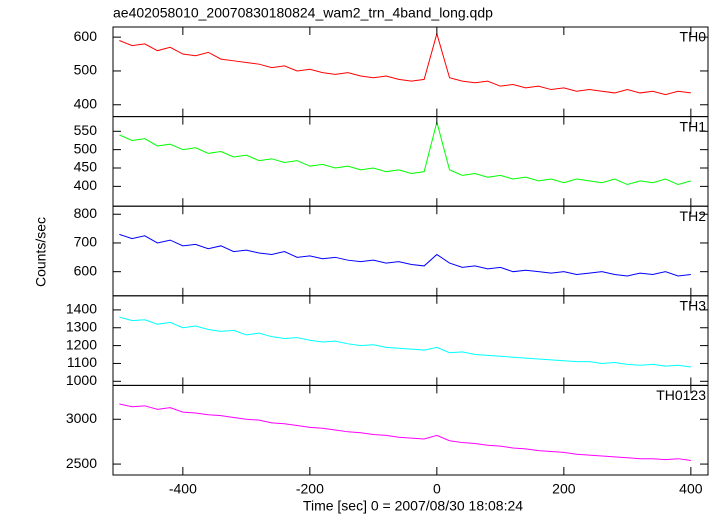  What do you see at coordinates (41, 252) in the screenshot?
I see `y-axis-label: Counts/sec` at bounding box center [41, 252].